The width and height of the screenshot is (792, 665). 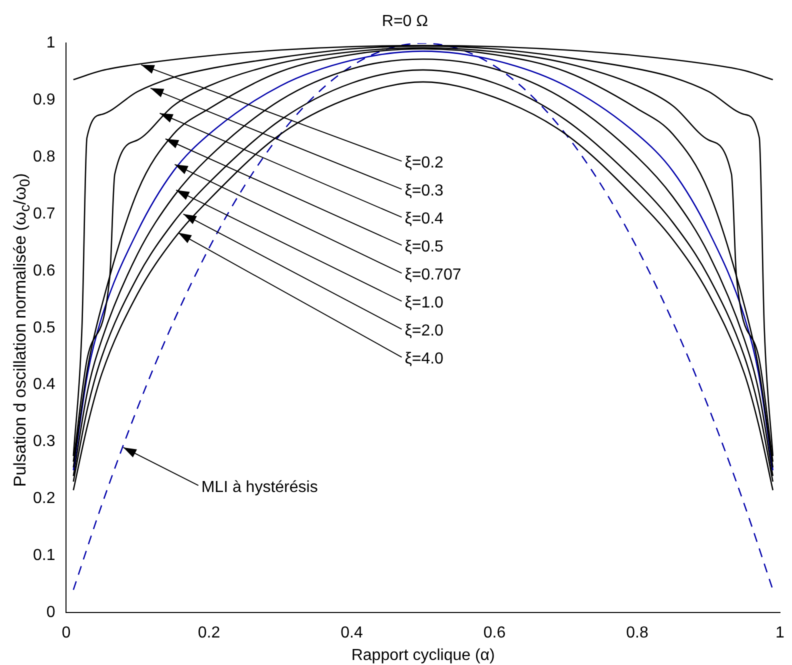 What do you see at coordinates (44, 271) in the screenshot?
I see `y-tick-label: 0.6` at bounding box center [44, 271].